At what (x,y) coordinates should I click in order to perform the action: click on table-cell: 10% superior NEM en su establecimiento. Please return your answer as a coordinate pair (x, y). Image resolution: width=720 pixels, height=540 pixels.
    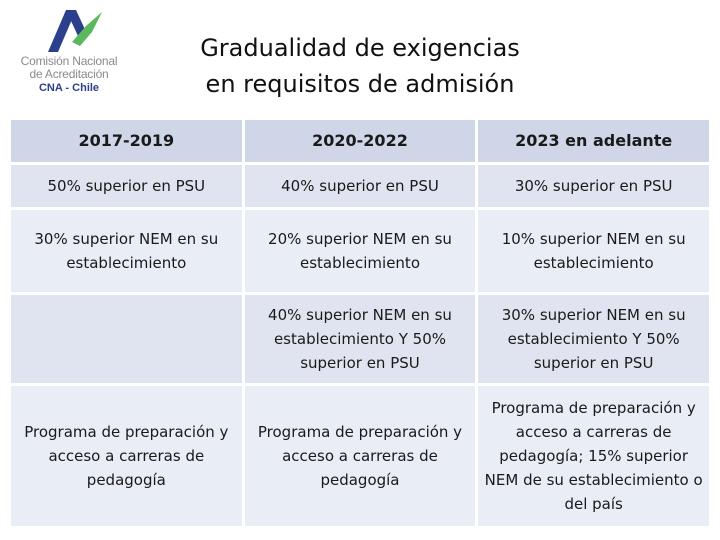
    Looking at the image, I should click on (593, 251).